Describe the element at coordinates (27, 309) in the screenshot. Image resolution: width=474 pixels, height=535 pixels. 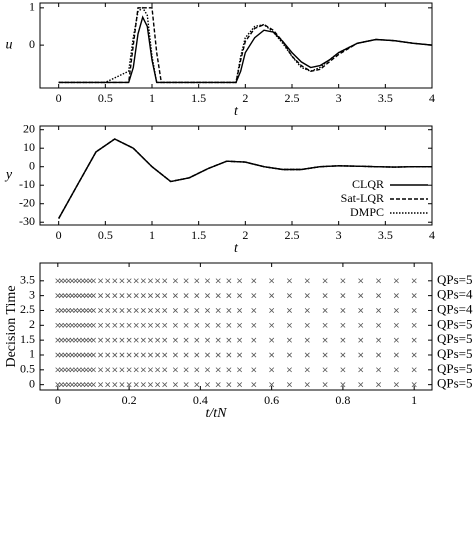
I see `y-tick-label: 2.5` at that location.